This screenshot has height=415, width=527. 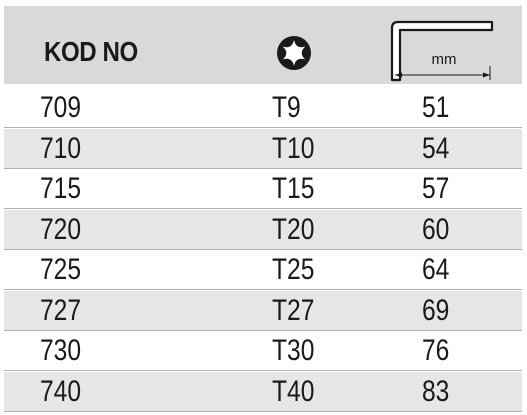 I want to click on table-row: 725 T25 64, so click(x=263, y=270).